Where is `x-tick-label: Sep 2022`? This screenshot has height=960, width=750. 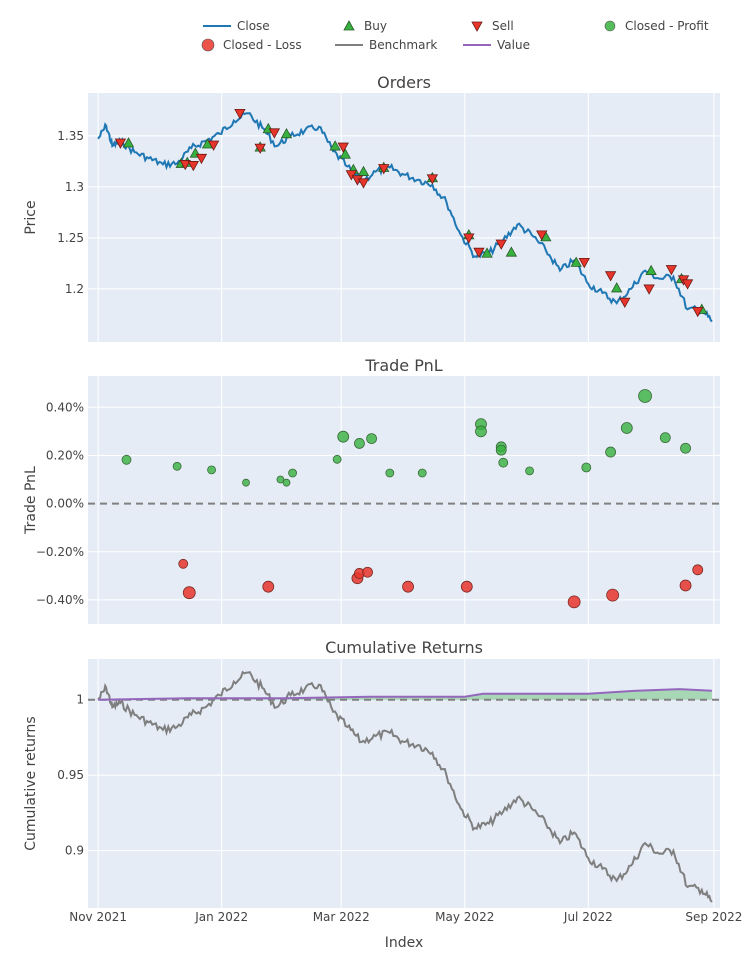
x-tick-label: Sep 2022 is located at coordinates (713, 917).